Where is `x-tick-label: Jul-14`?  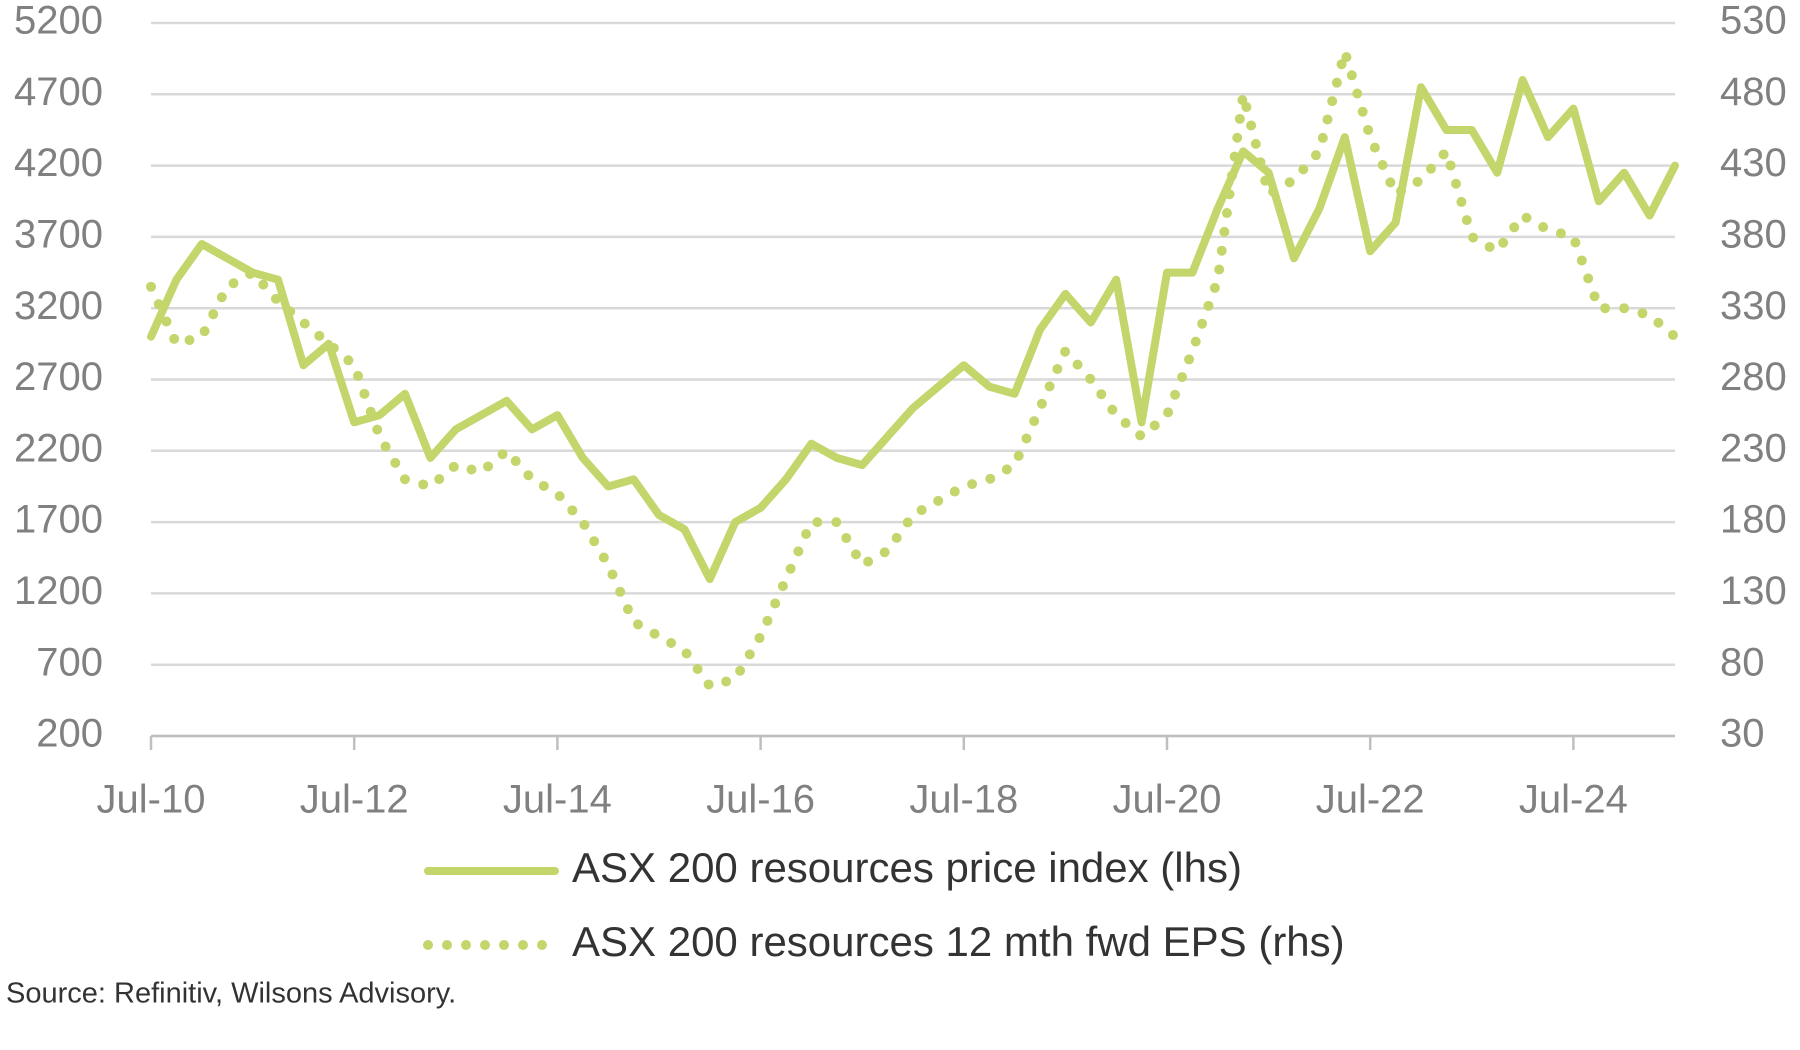
x-tick-label: Jul-14 is located at coordinates (557, 800).